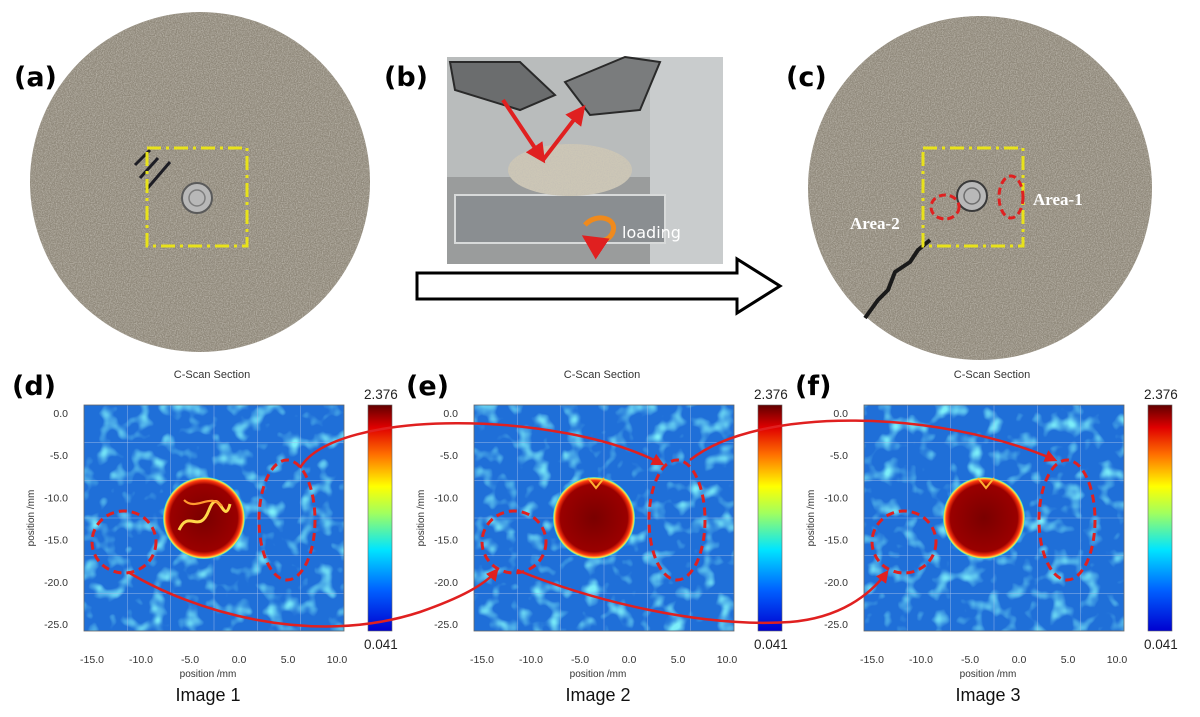 The height and width of the screenshot is (717, 1200). What do you see at coordinates (599, 237) in the screenshot?
I see `rotation-arrow-b` at bounding box center [599, 237].